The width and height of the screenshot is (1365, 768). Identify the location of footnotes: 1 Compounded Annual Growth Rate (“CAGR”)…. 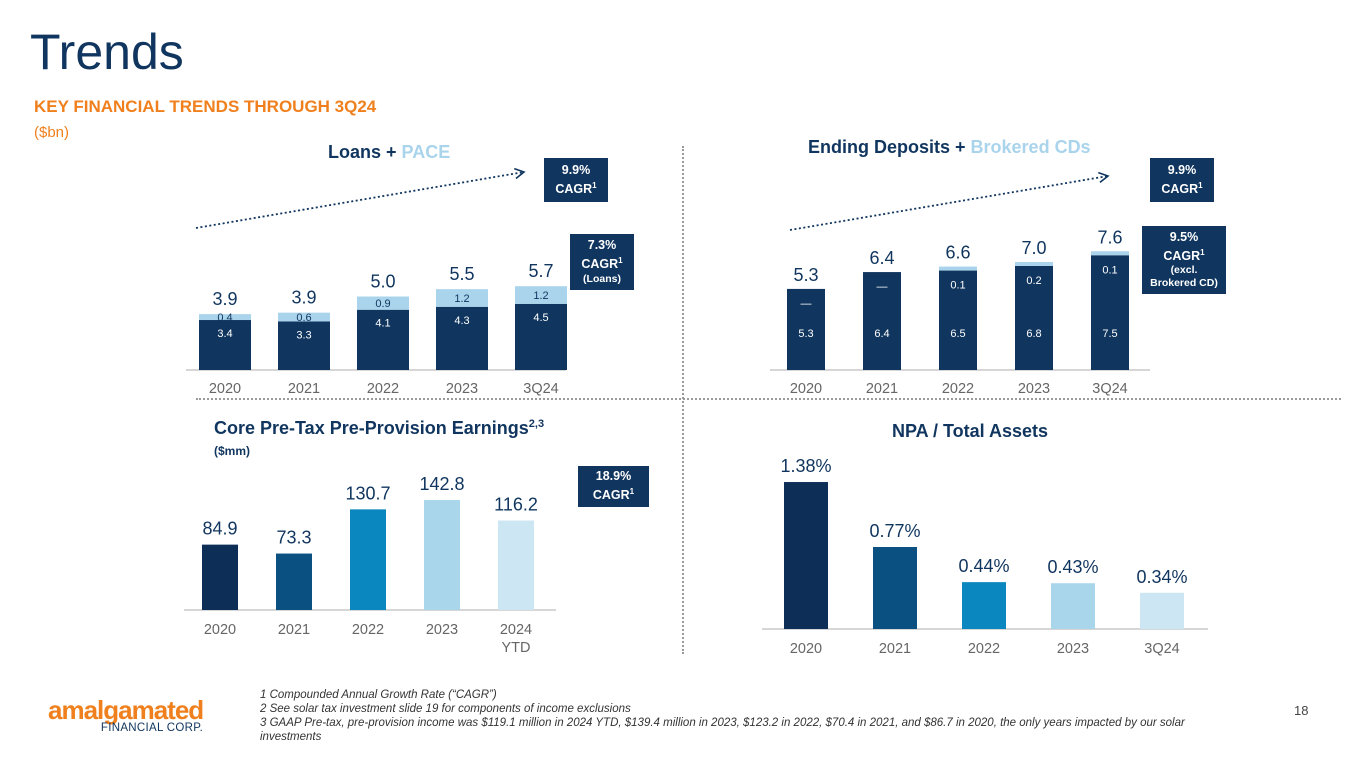
(740, 716).